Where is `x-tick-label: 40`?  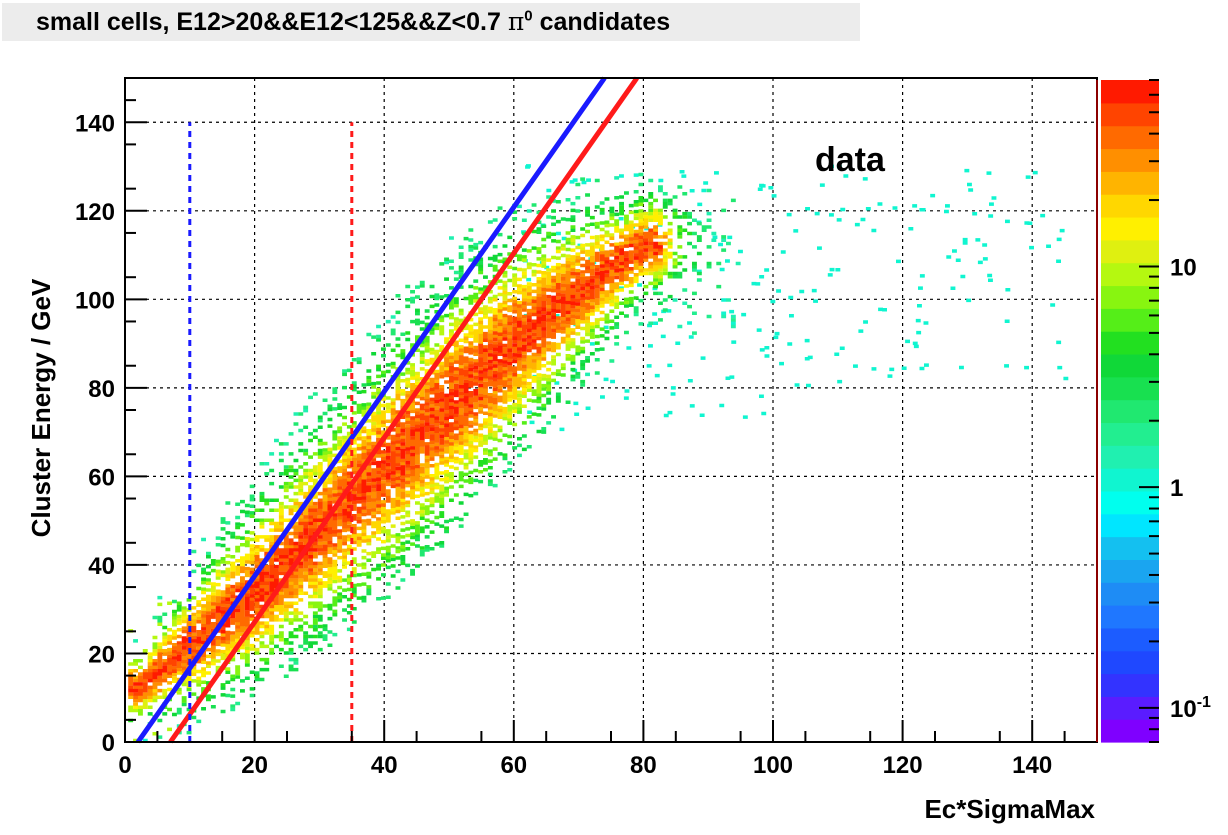
x-tick-label: 40 is located at coordinates (384, 765).